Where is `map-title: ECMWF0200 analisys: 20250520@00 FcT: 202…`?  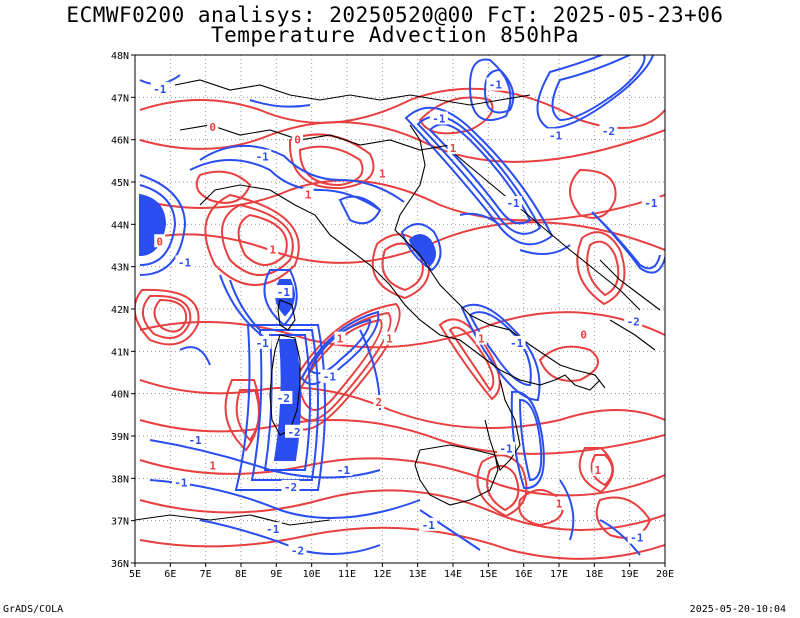 map-title: ECMWF0200 analisys: 20250520@00 FcT: 202… is located at coordinates (395, 15).